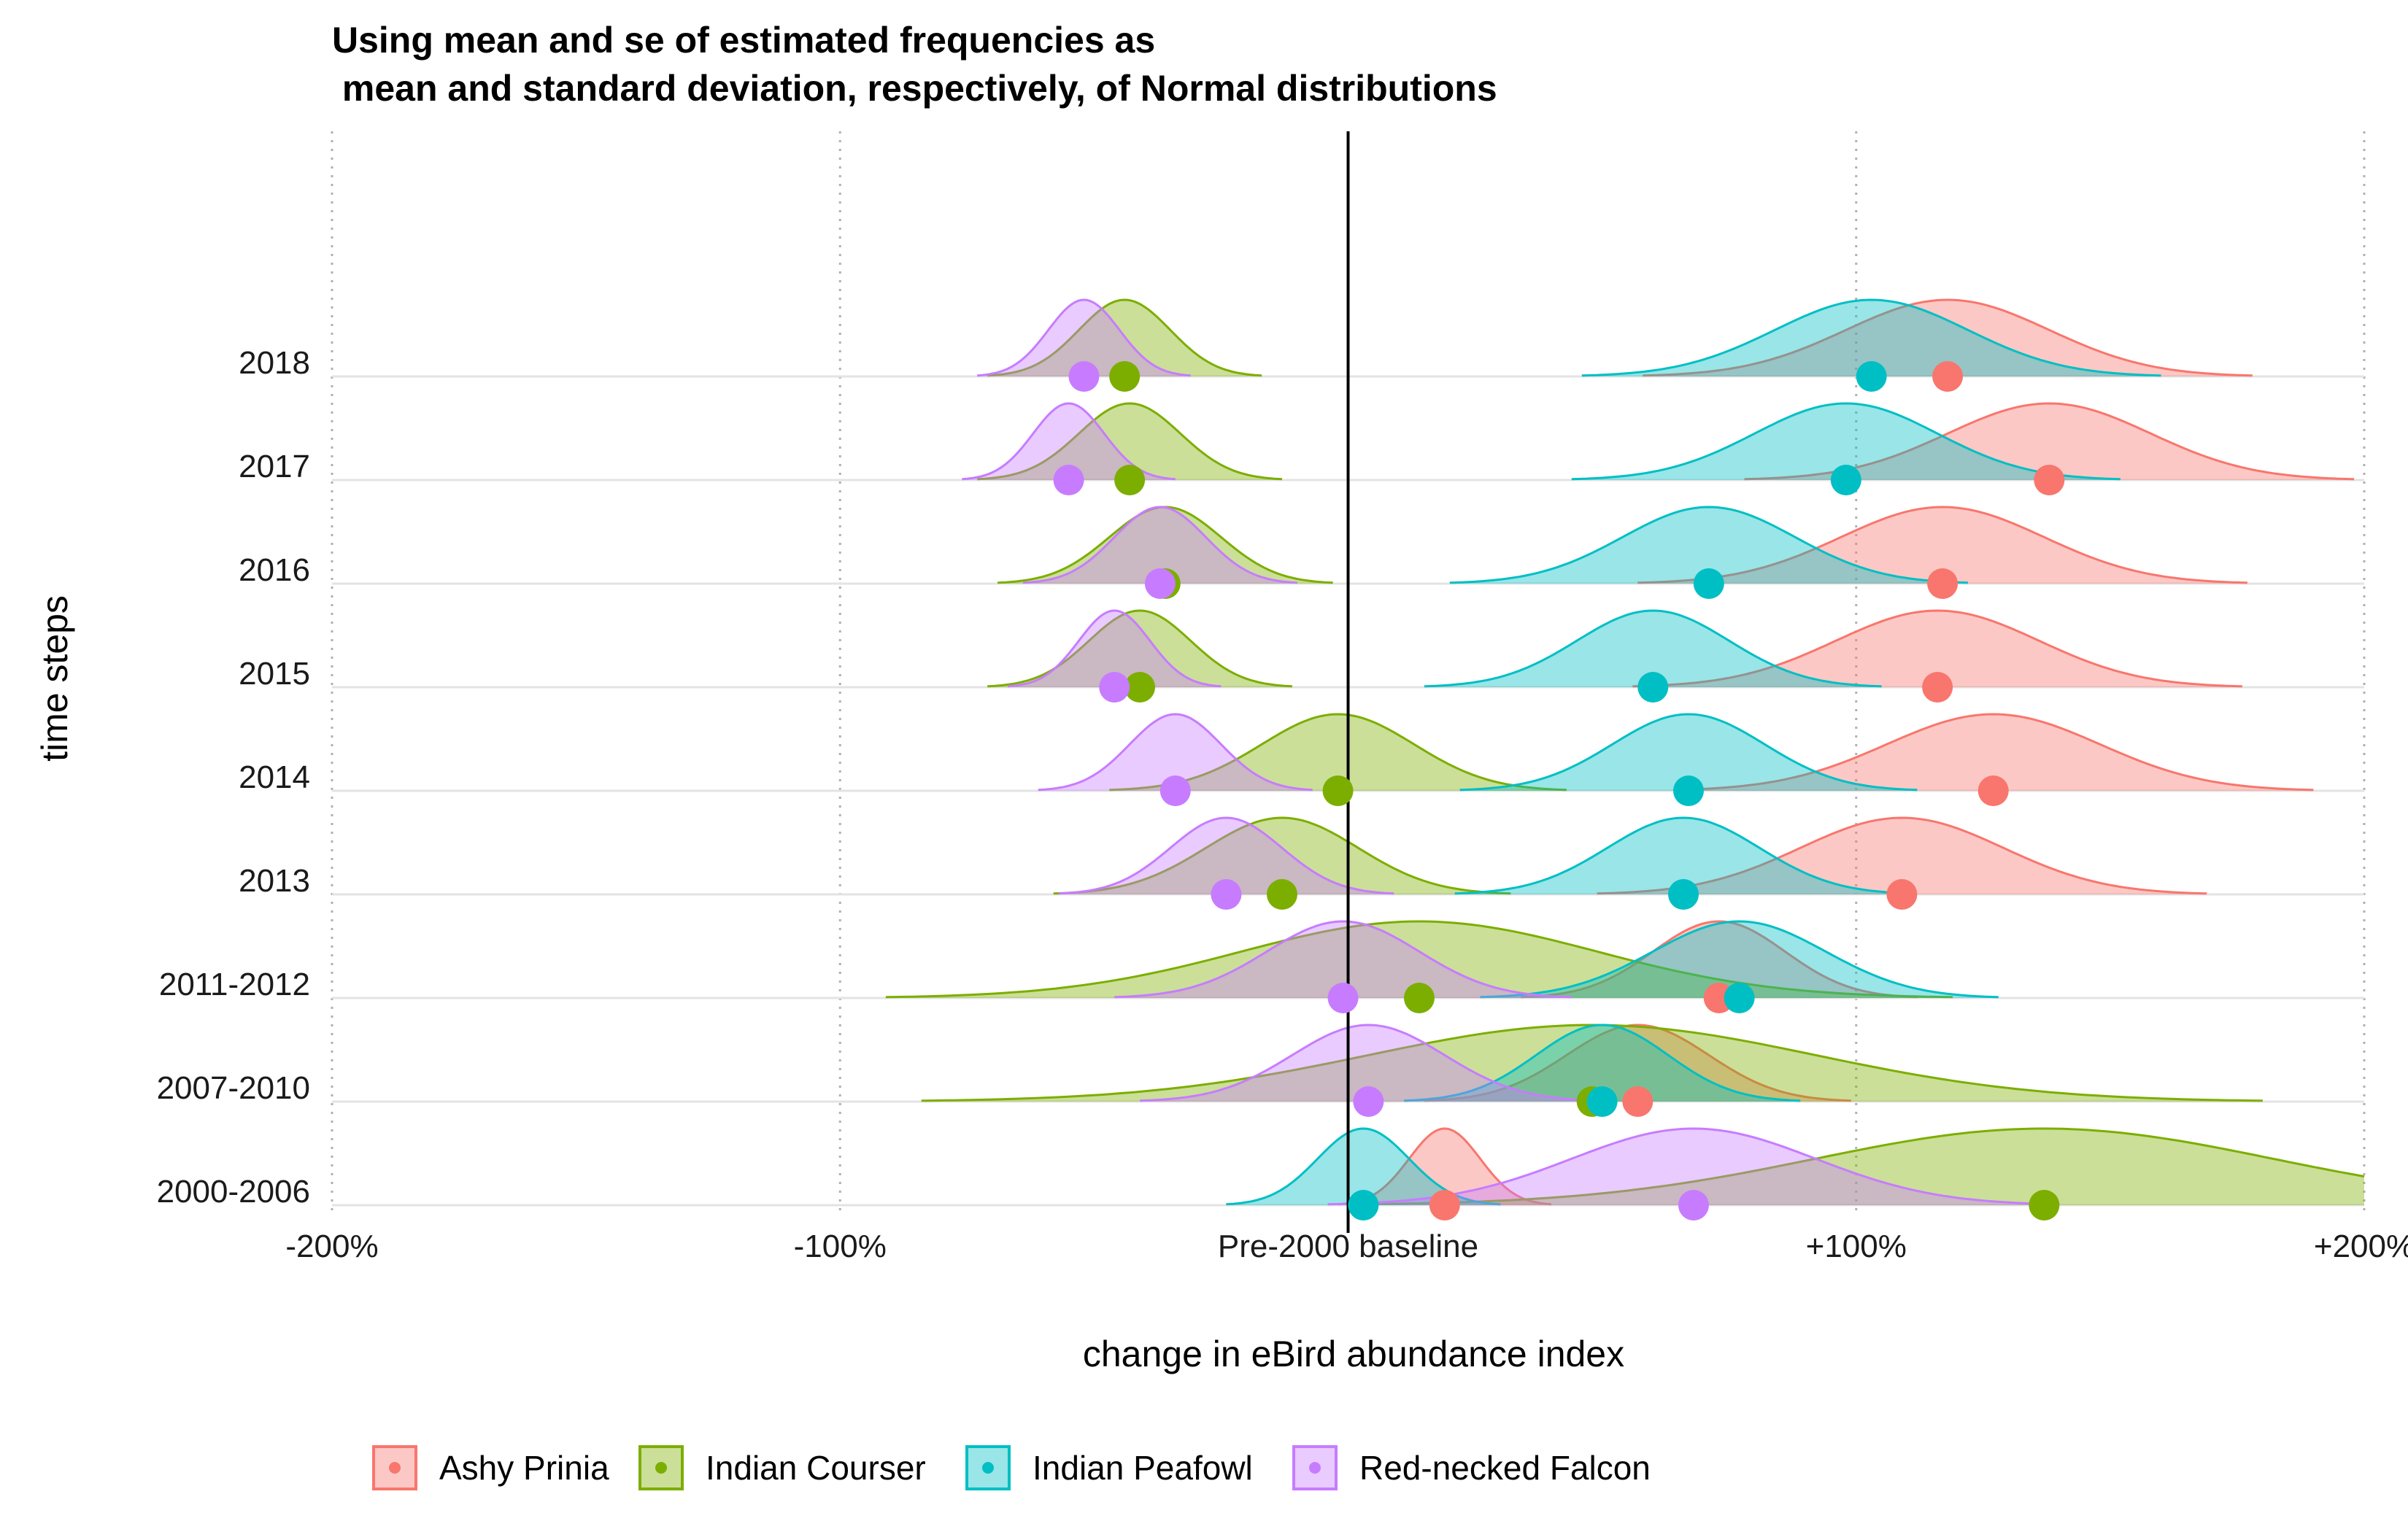 The width and height of the screenshot is (2408, 1532). What do you see at coordinates (2361, 1247) in the screenshot?
I see `x-tick-label: +200%` at bounding box center [2361, 1247].